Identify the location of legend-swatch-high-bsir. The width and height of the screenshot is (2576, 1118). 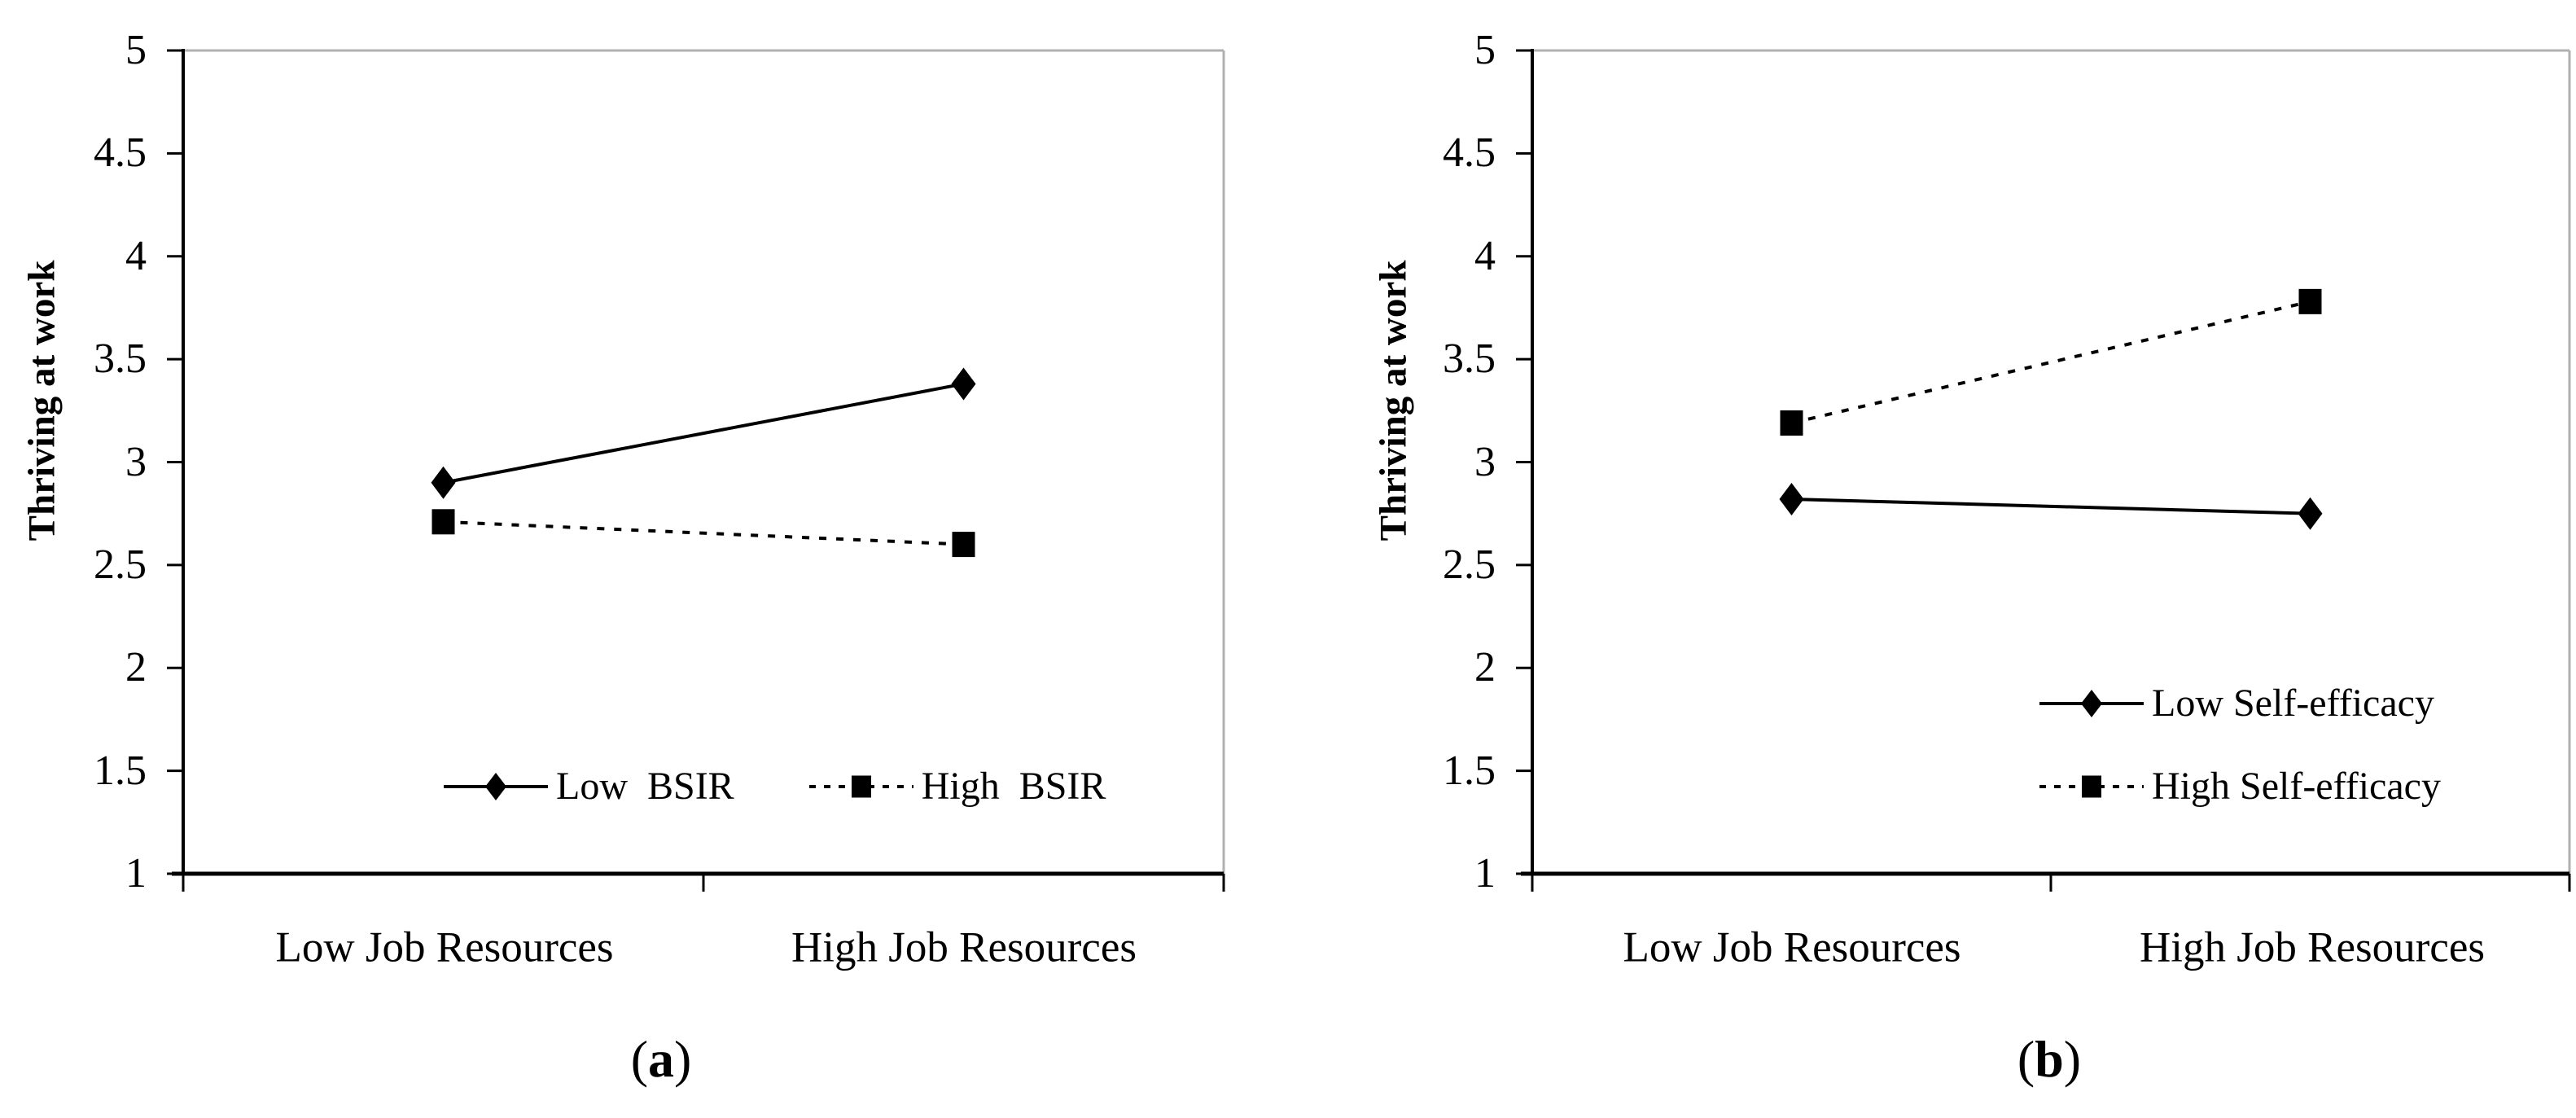
(860, 786).